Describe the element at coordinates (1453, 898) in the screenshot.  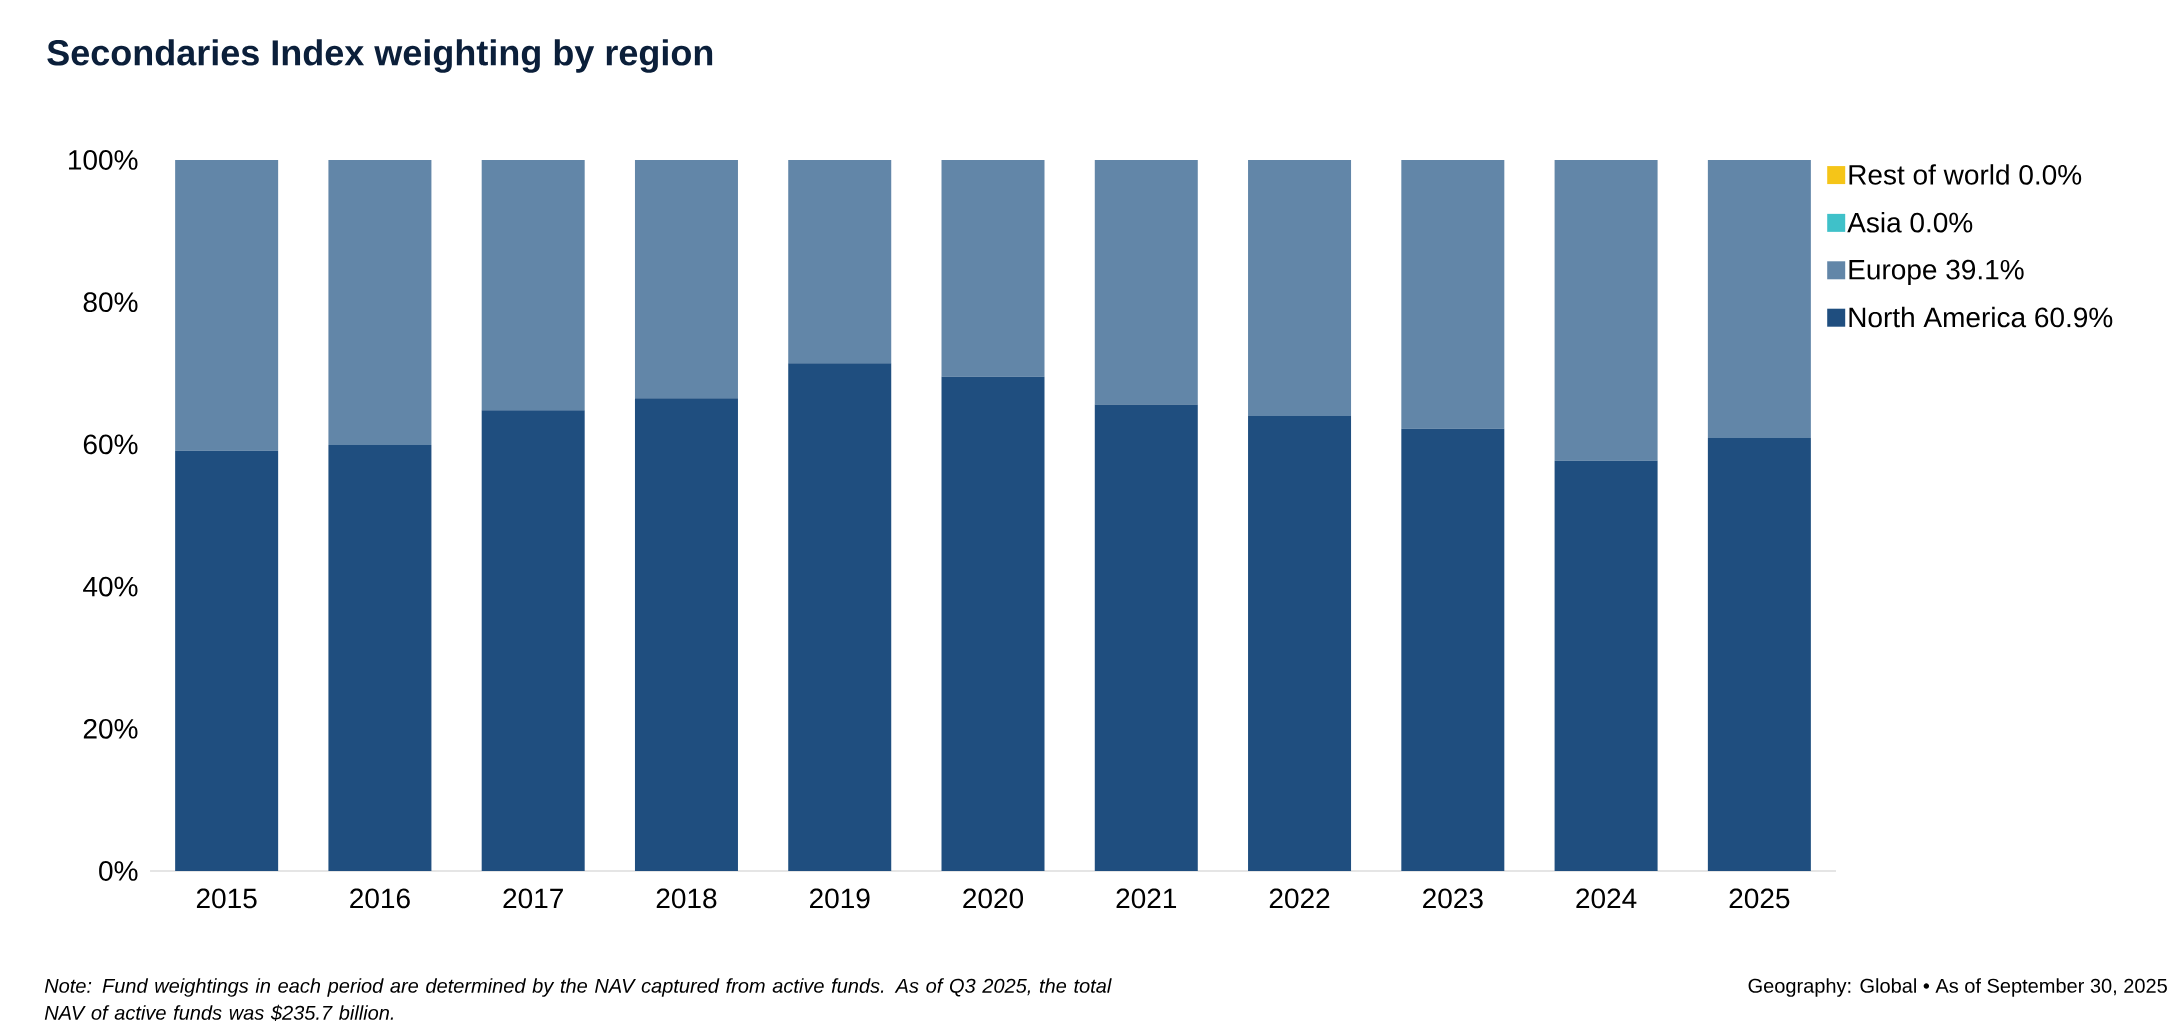
I see `x-tick-label: 2023` at that location.